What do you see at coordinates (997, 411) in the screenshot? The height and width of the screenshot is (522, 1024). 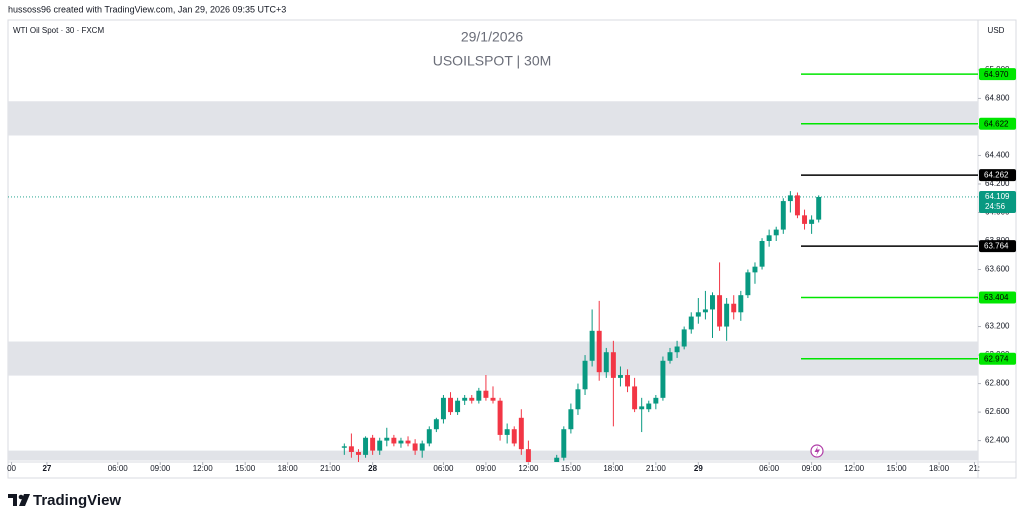 I see `y-tick-label: 62.600` at bounding box center [997, 411].